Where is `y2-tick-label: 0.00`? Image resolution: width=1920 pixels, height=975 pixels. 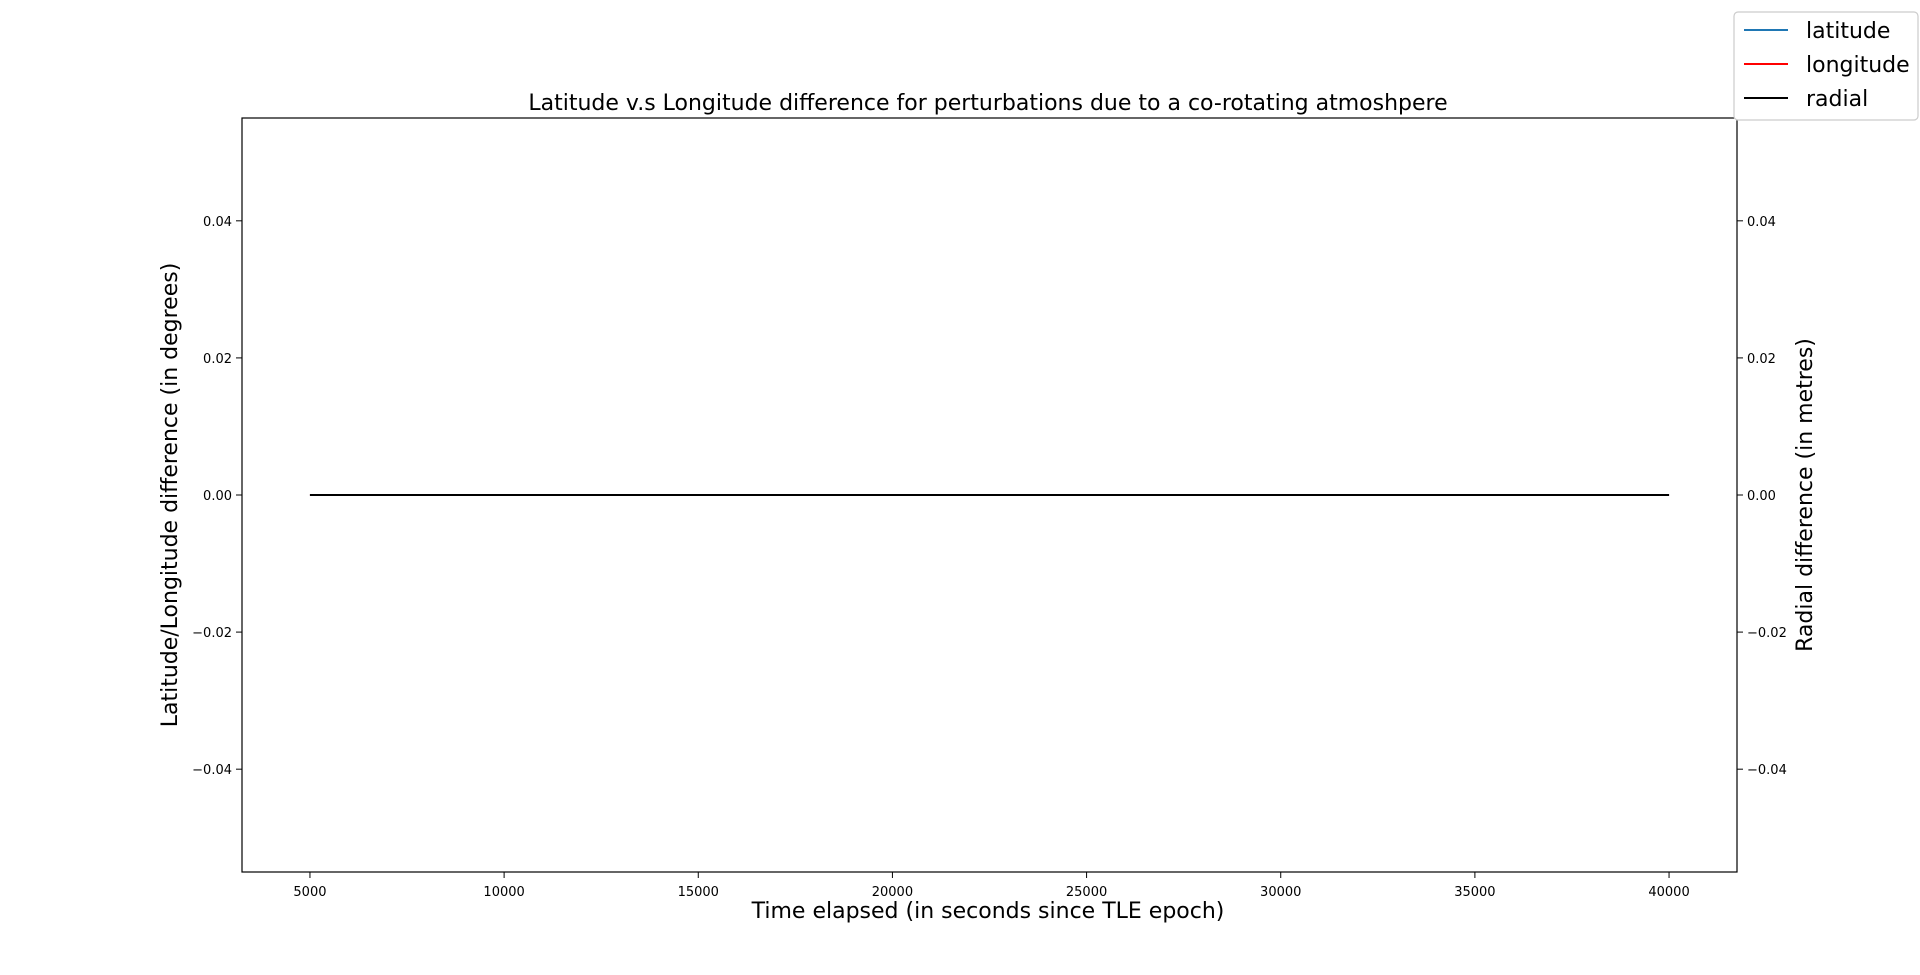 y2-tick-label: 0.00 is located at coordinates (1761, 496).